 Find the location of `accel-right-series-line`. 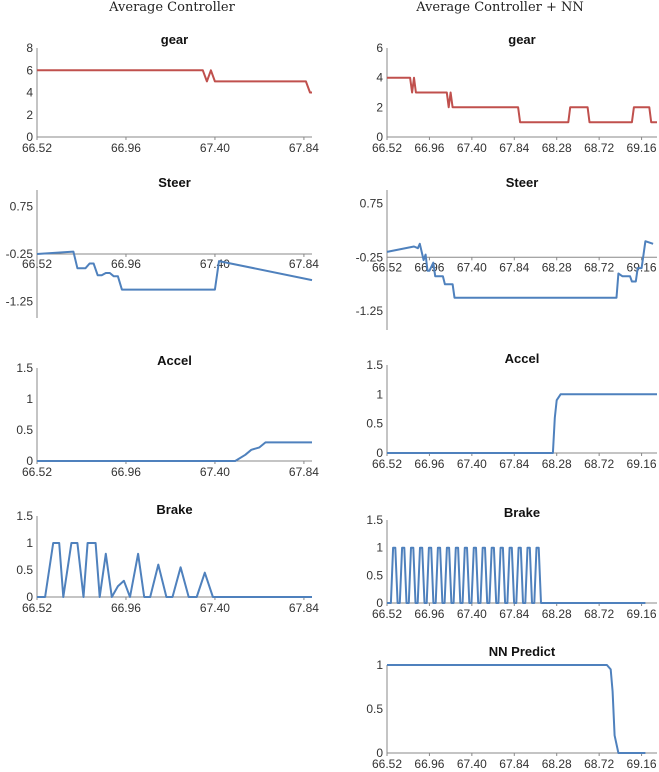

accel-right-series-line is located at coordinates (522, 423).